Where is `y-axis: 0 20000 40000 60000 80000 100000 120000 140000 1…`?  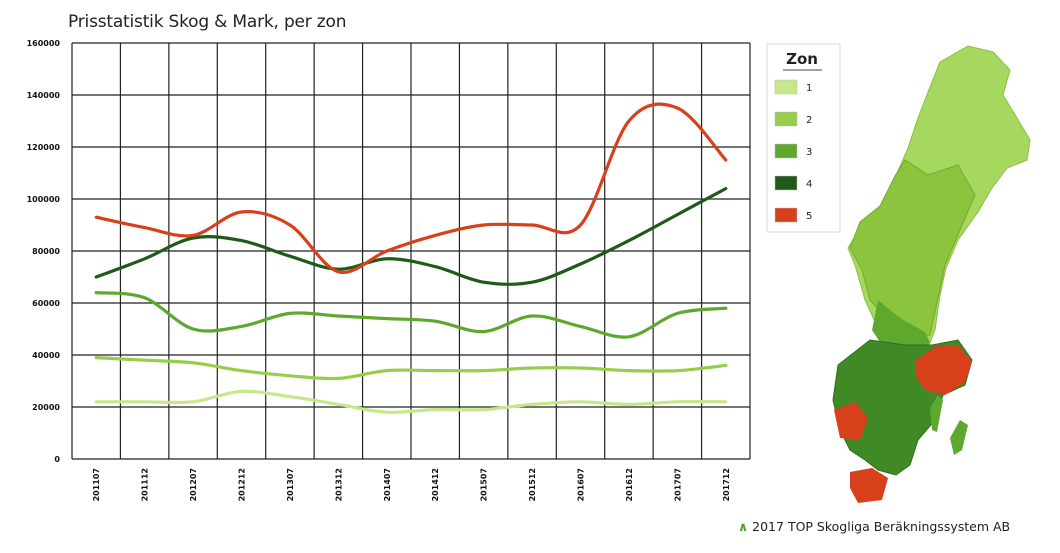 y-axis: 0 20000 40000 60000 80000 100000 120000 140000 1… is located at coordinates (44, 251).